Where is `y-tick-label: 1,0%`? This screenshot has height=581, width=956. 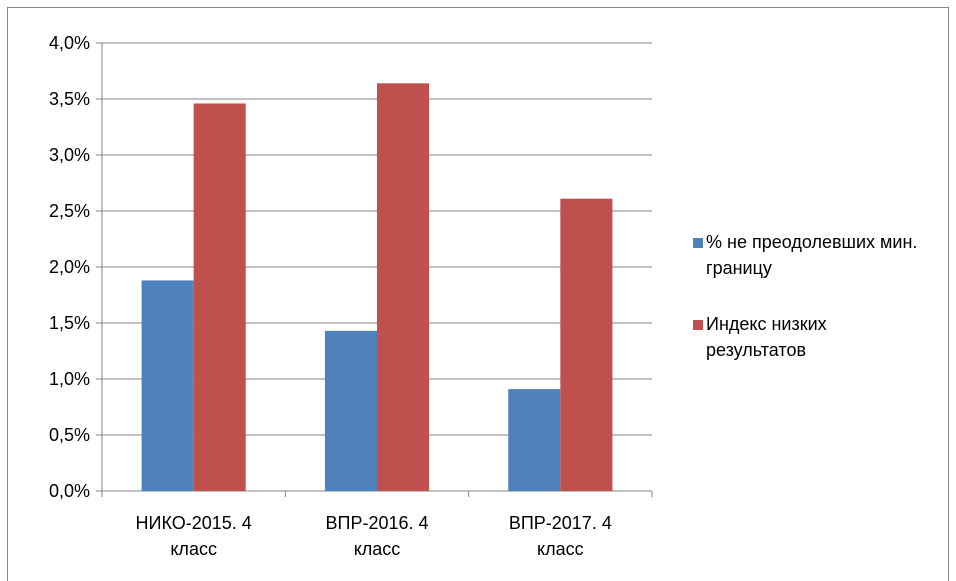 y-tick-label: 1,0% is located at coordinates (69, 379).